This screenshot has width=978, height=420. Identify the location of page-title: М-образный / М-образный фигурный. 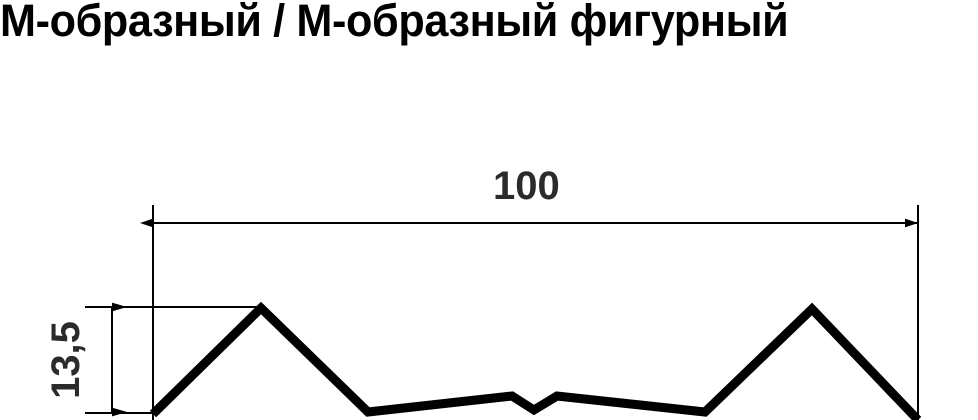
(394, 23).